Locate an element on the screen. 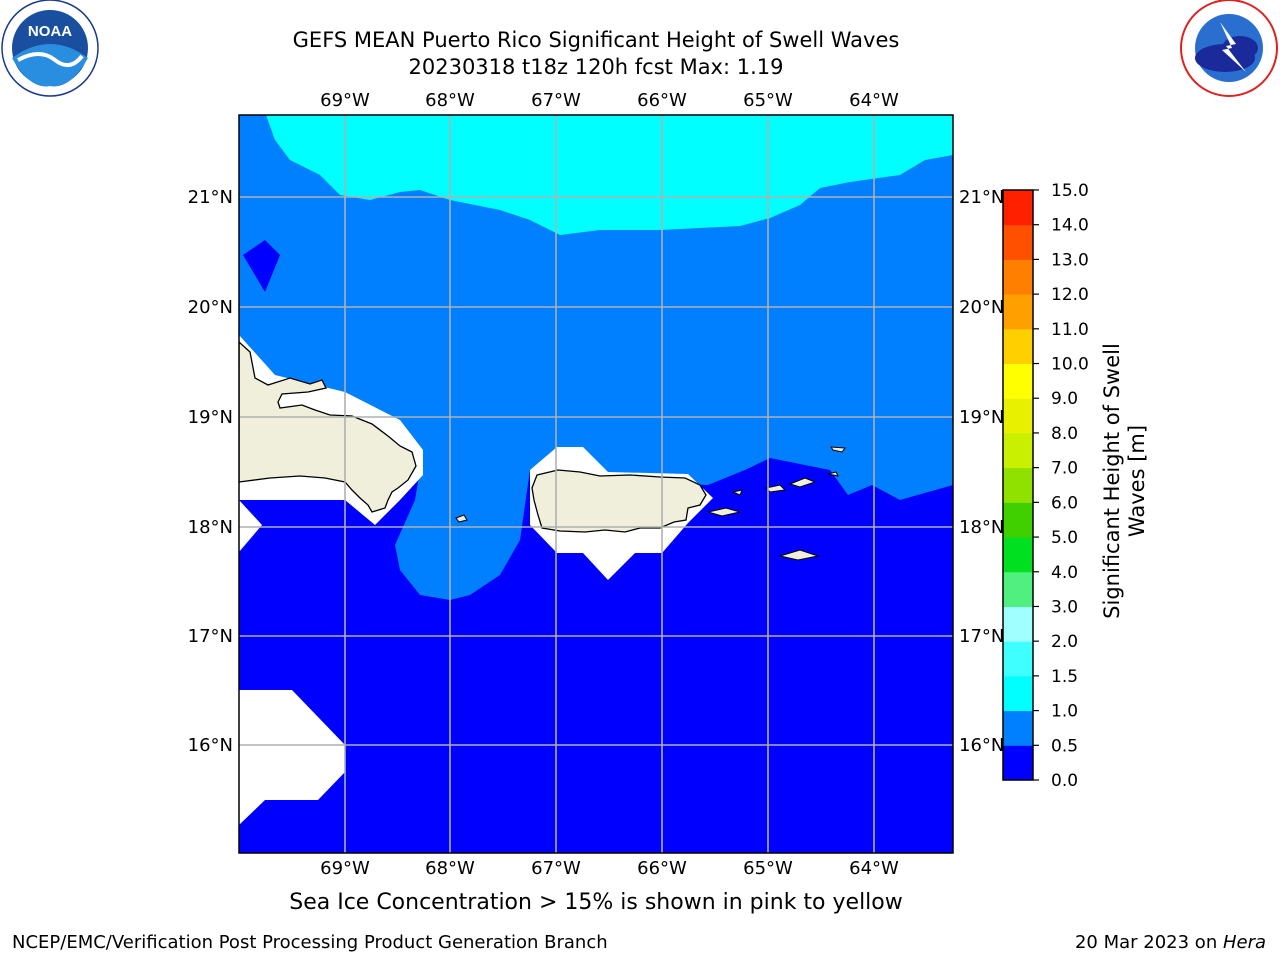  lon-label-bottom: 66°W is located at coordinates (662, 868).